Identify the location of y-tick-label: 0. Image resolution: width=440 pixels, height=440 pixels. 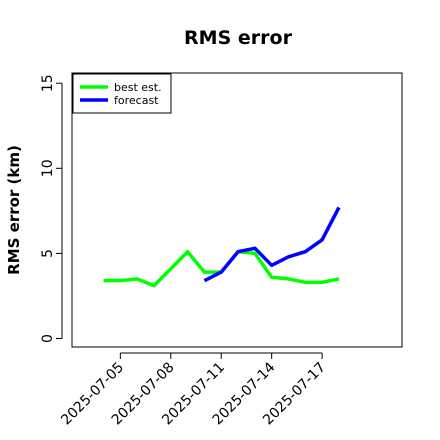
(48, 338).